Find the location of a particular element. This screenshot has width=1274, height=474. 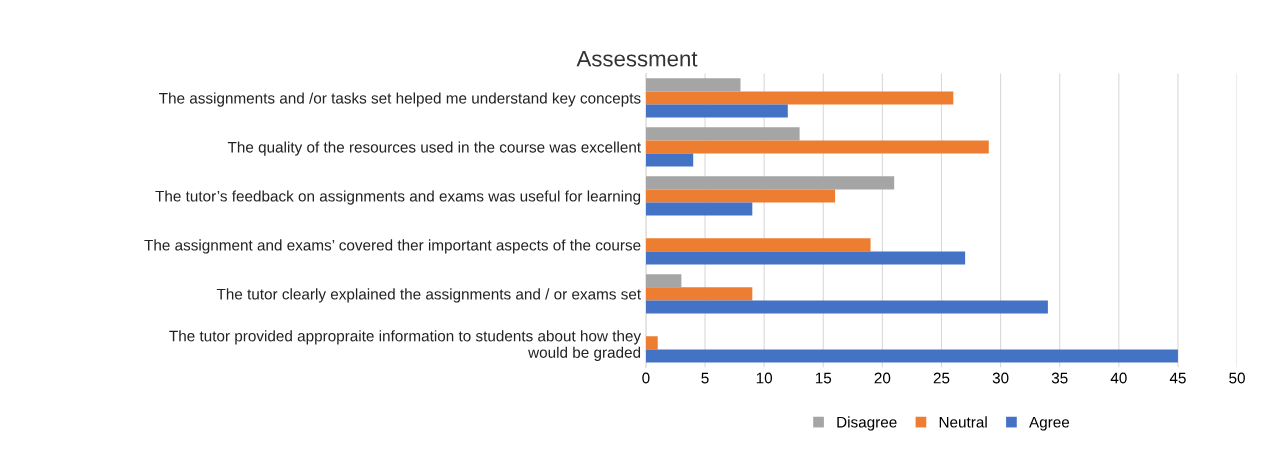

y-tick-label: The tutor’s feedback on assignments and exams was useful for learning is located at coordinates (398, 197).